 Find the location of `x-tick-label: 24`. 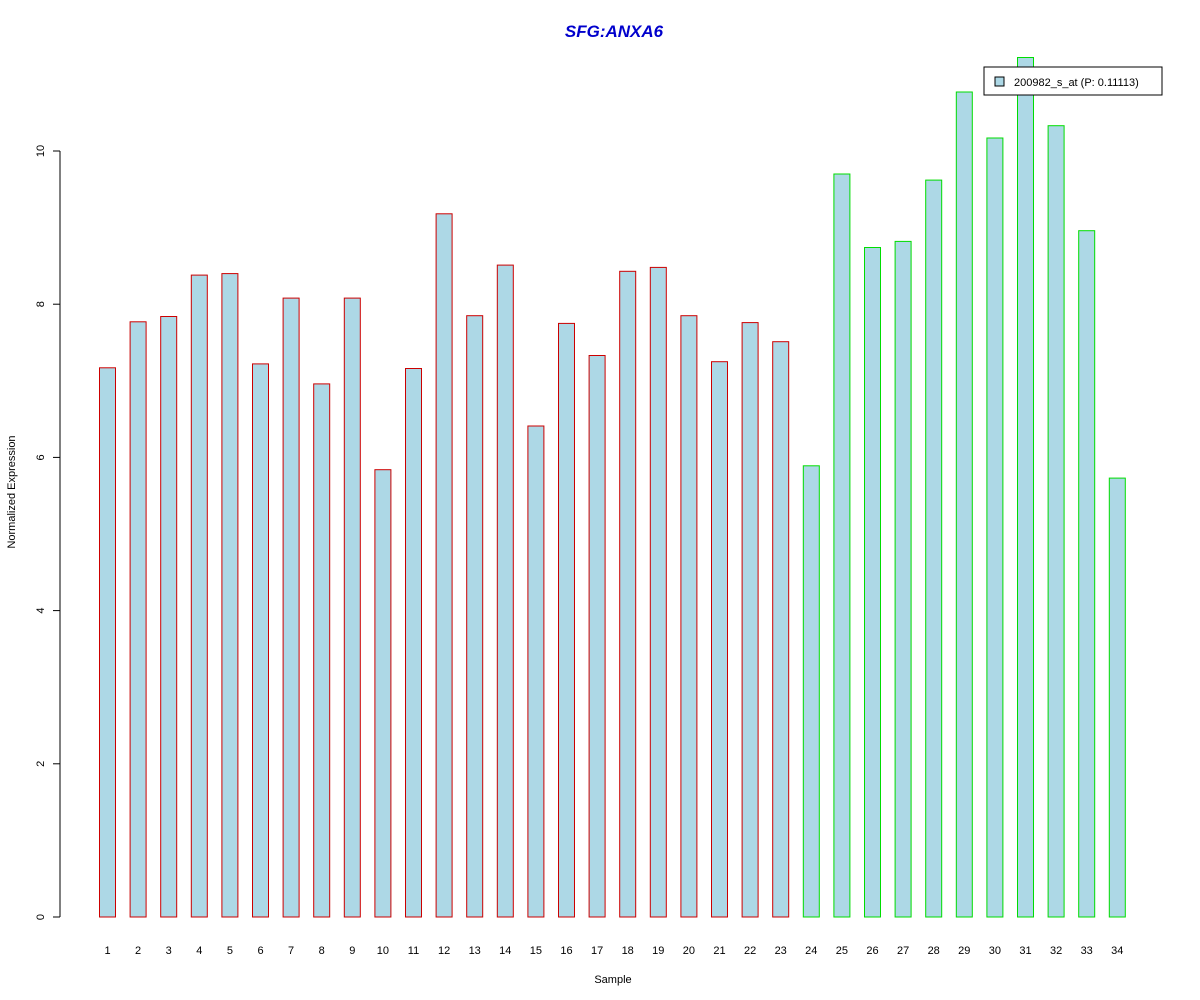

x-tick-label: 24 is located at coordinates (811, 951).